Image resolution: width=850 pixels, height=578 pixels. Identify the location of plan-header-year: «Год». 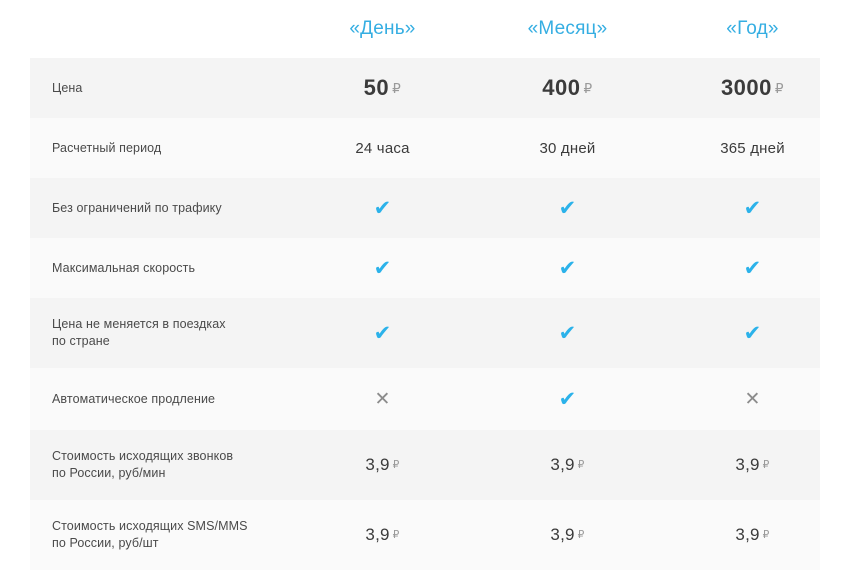
(752, 28).